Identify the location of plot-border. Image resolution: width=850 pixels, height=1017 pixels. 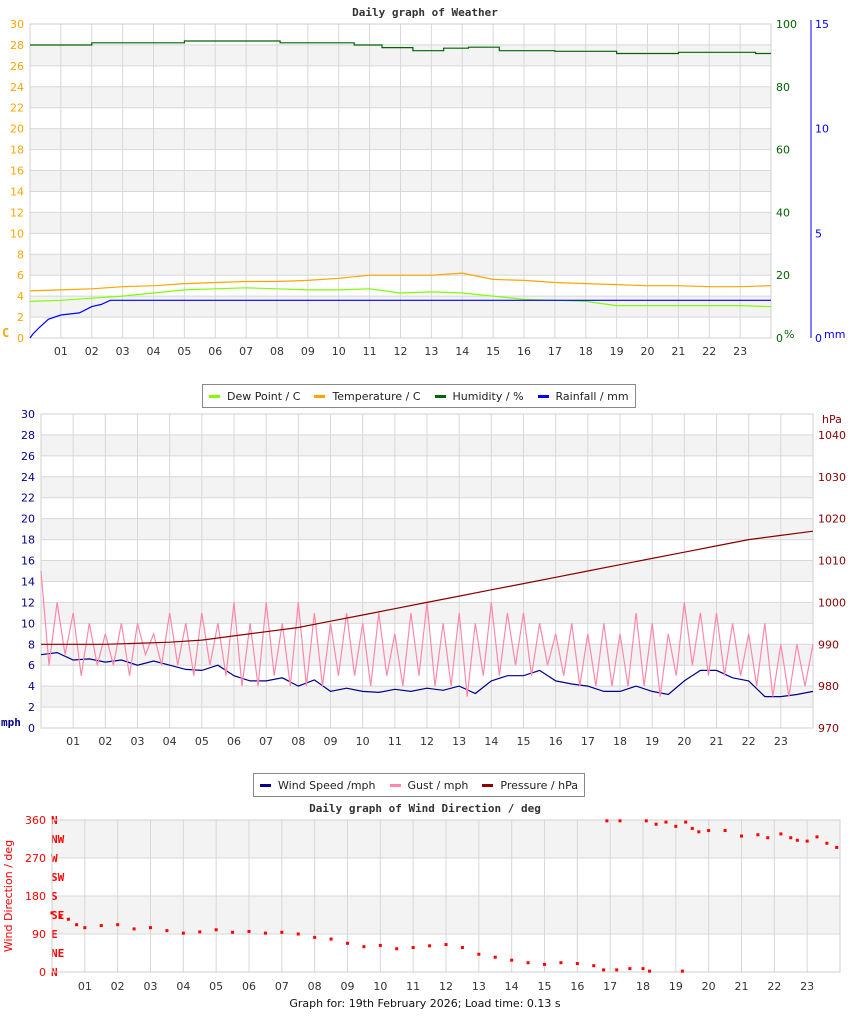
(446, 896).